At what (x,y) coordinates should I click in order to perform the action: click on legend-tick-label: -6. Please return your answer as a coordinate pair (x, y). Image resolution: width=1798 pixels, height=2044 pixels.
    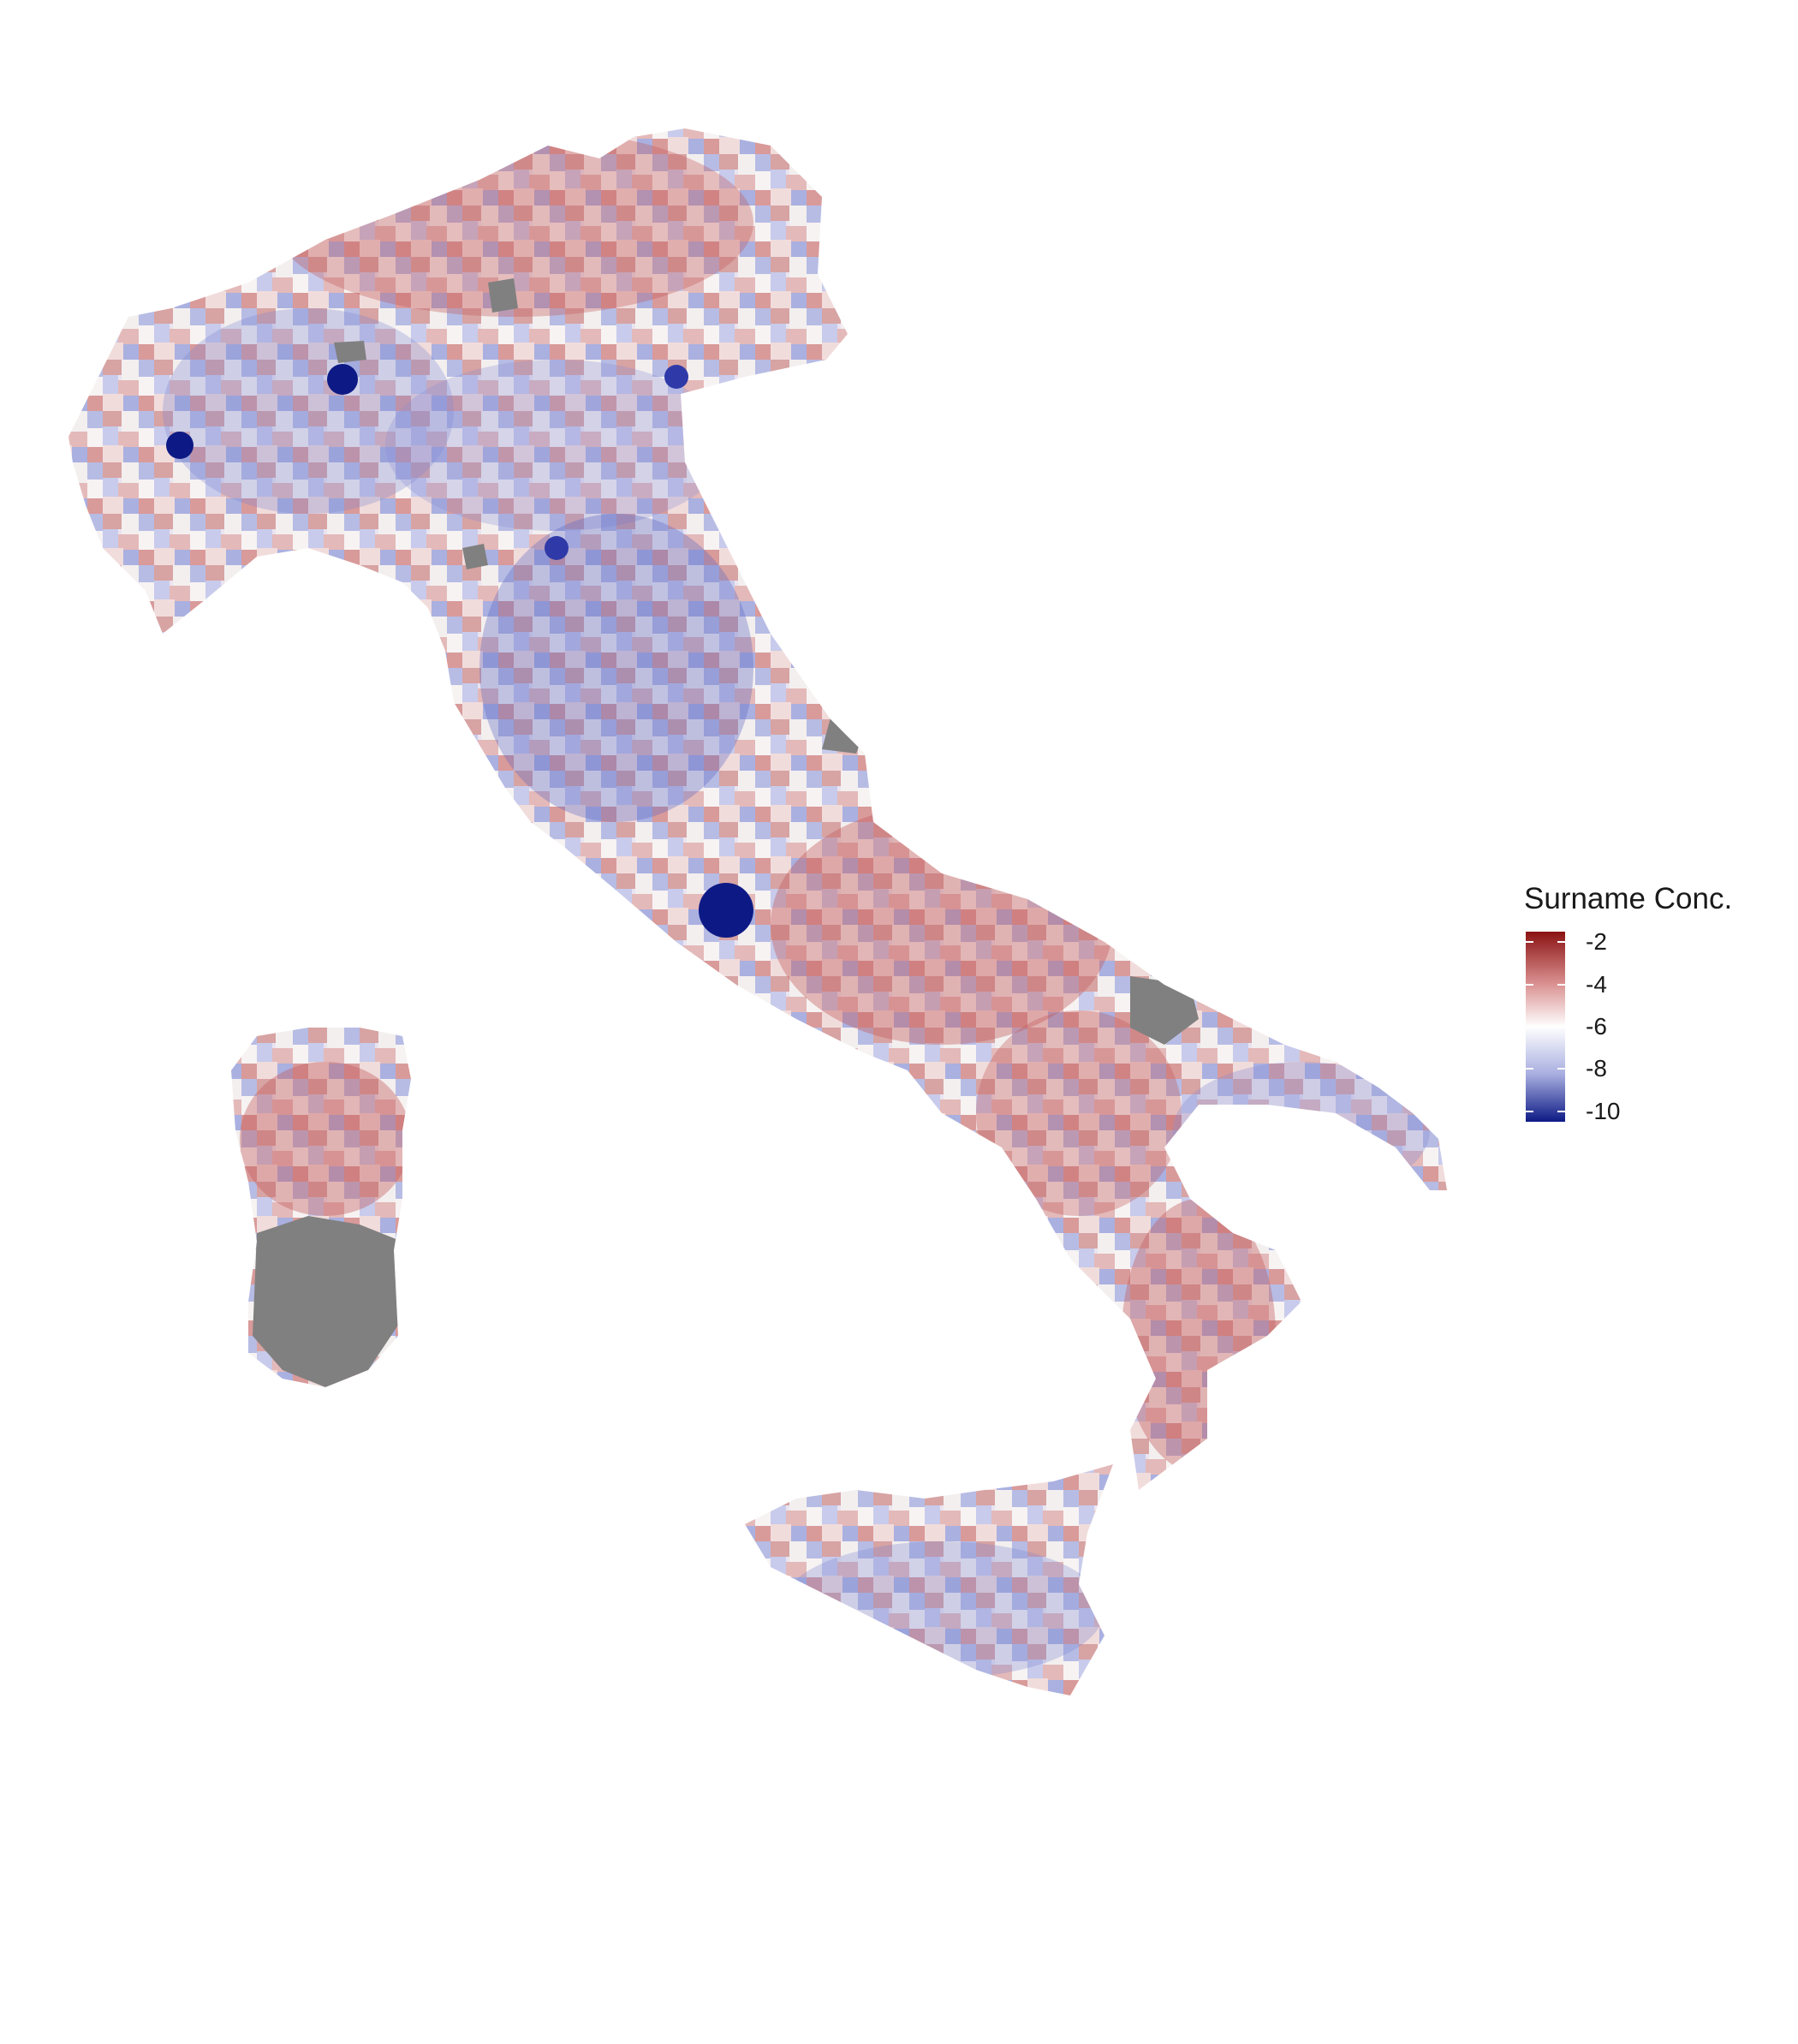
    Looking at the image, I should click on (1596, 1026).